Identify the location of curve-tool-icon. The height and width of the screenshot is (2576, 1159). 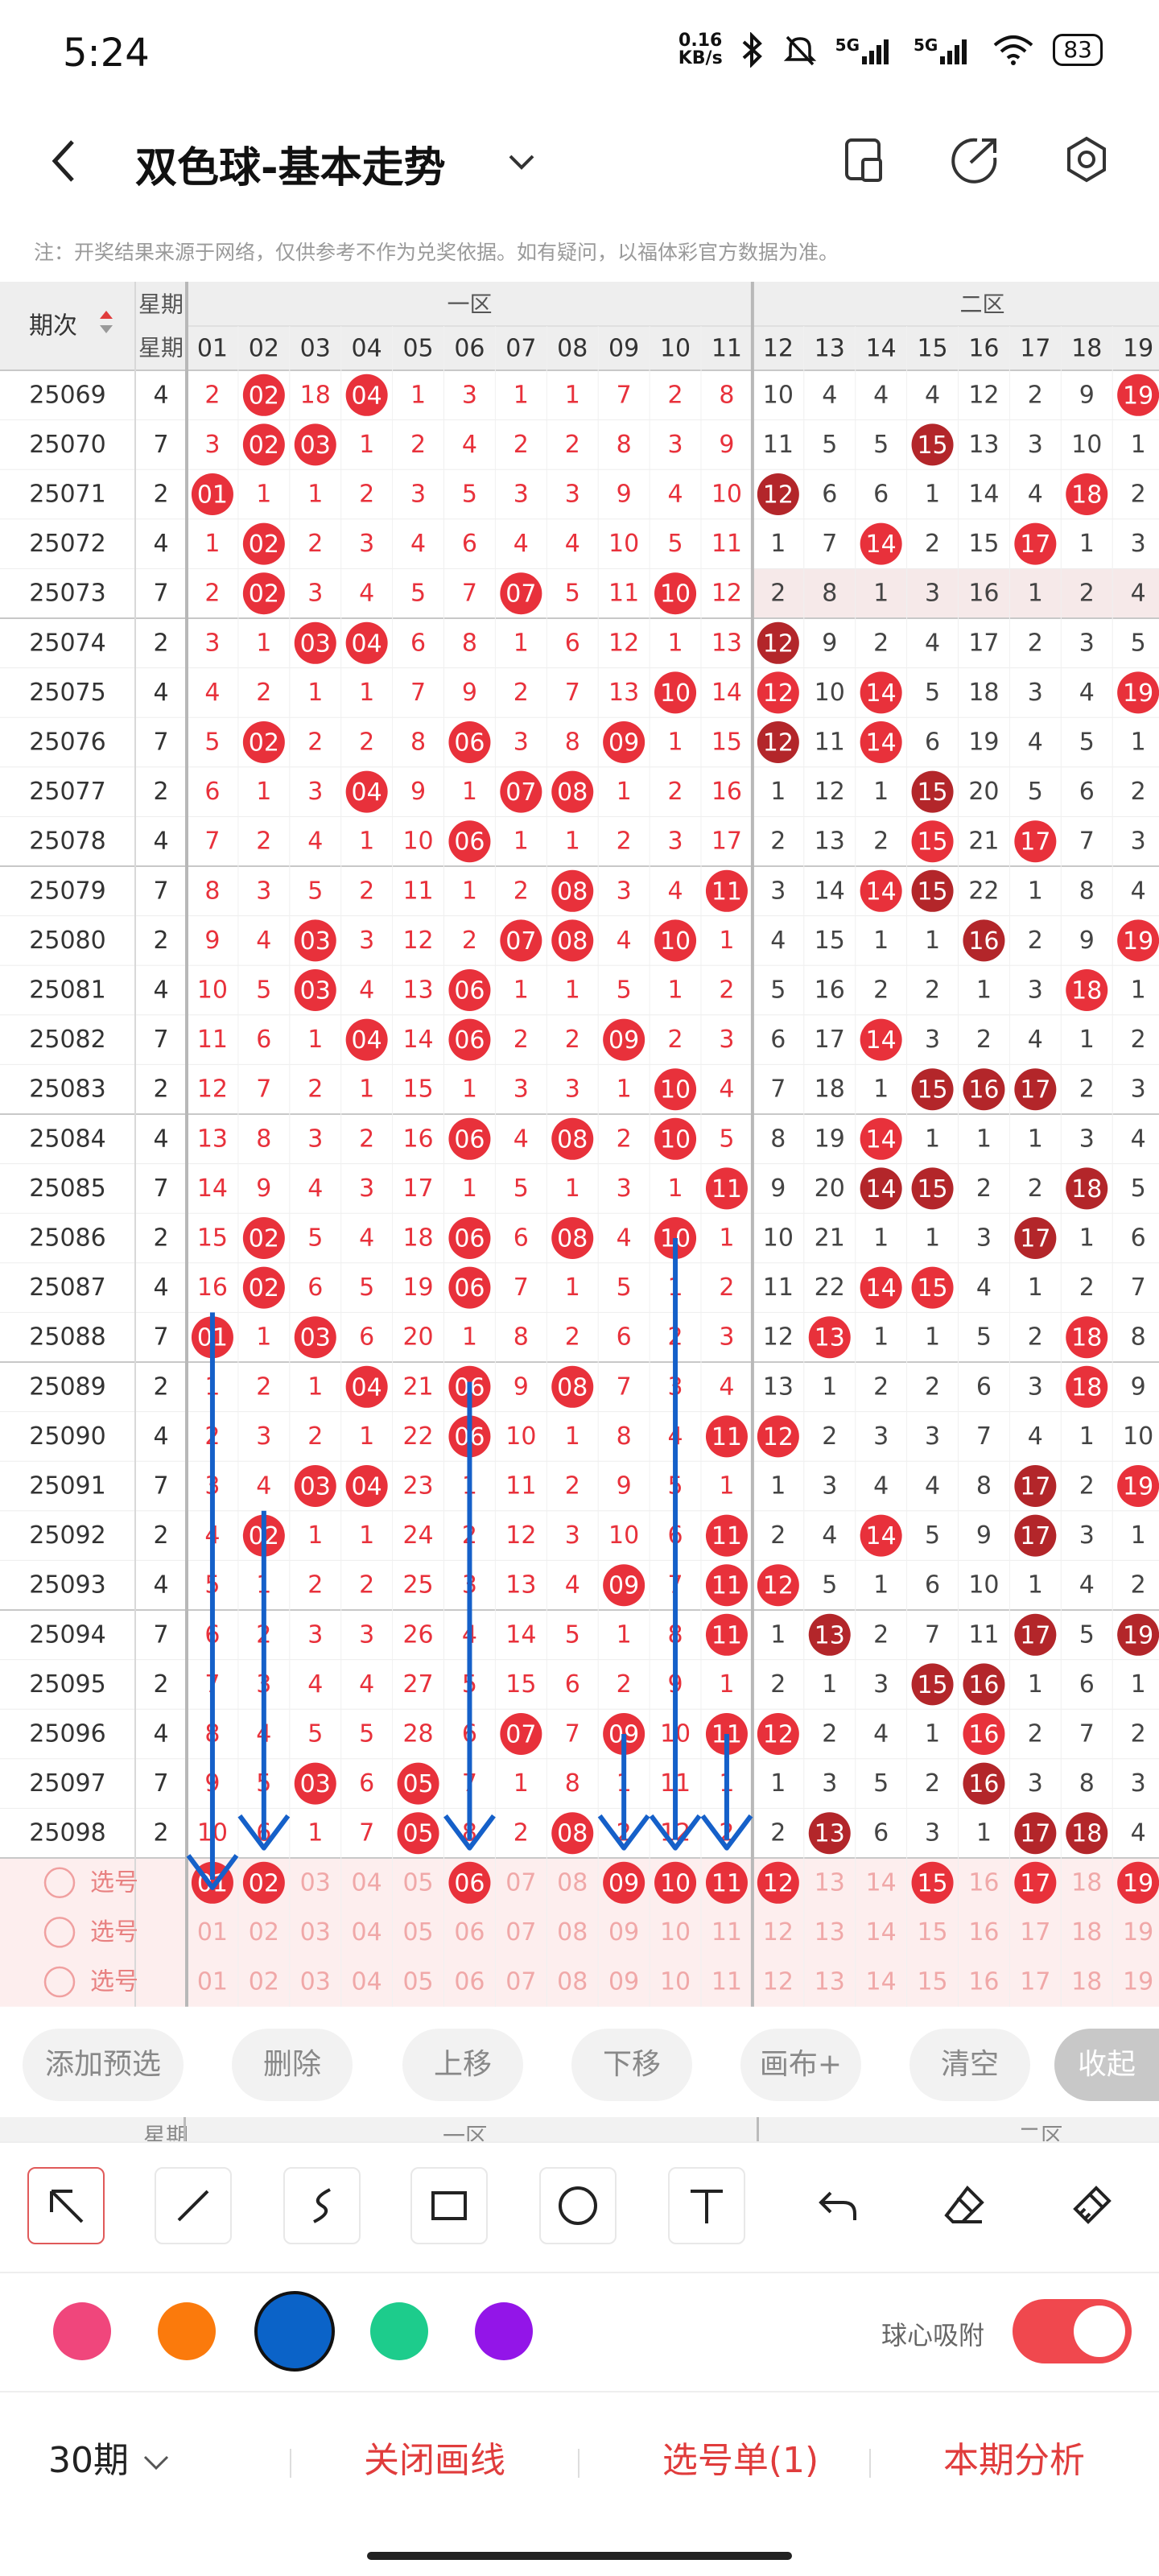
(322, 2205).